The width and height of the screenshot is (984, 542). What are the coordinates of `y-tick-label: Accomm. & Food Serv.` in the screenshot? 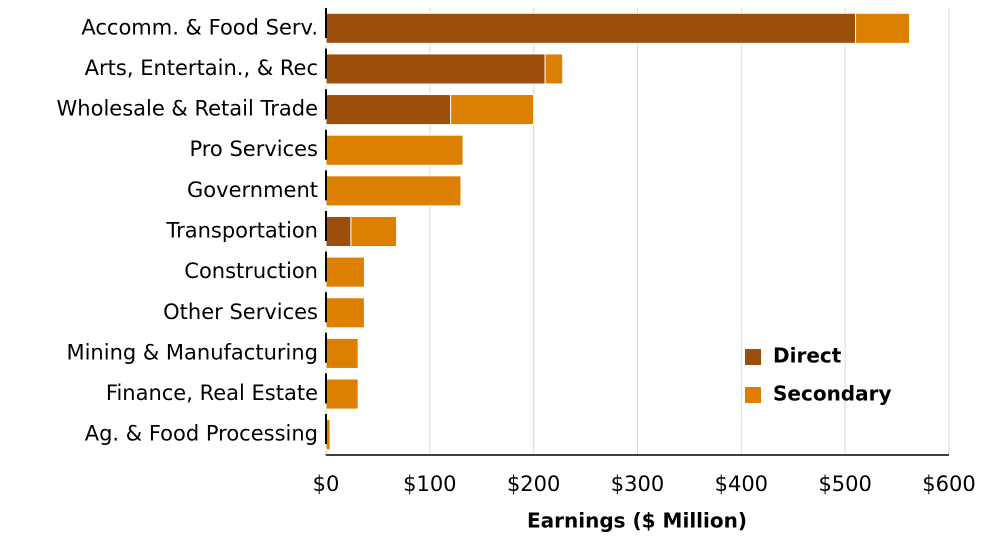 It's located at (199, 27).